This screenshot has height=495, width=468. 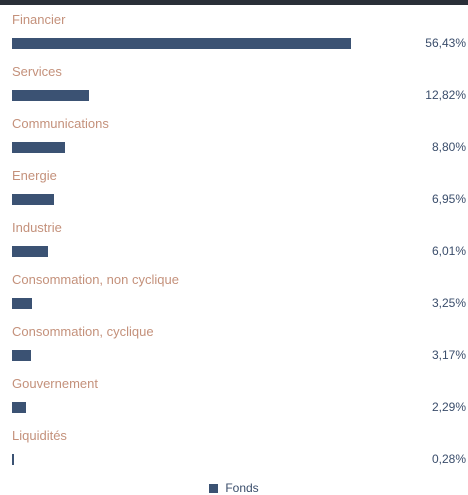 What do you see at coordinates (240, 191) in the screenshot?
I see `sector-row: Energie 6,95%` at bounding box center [240, 191].